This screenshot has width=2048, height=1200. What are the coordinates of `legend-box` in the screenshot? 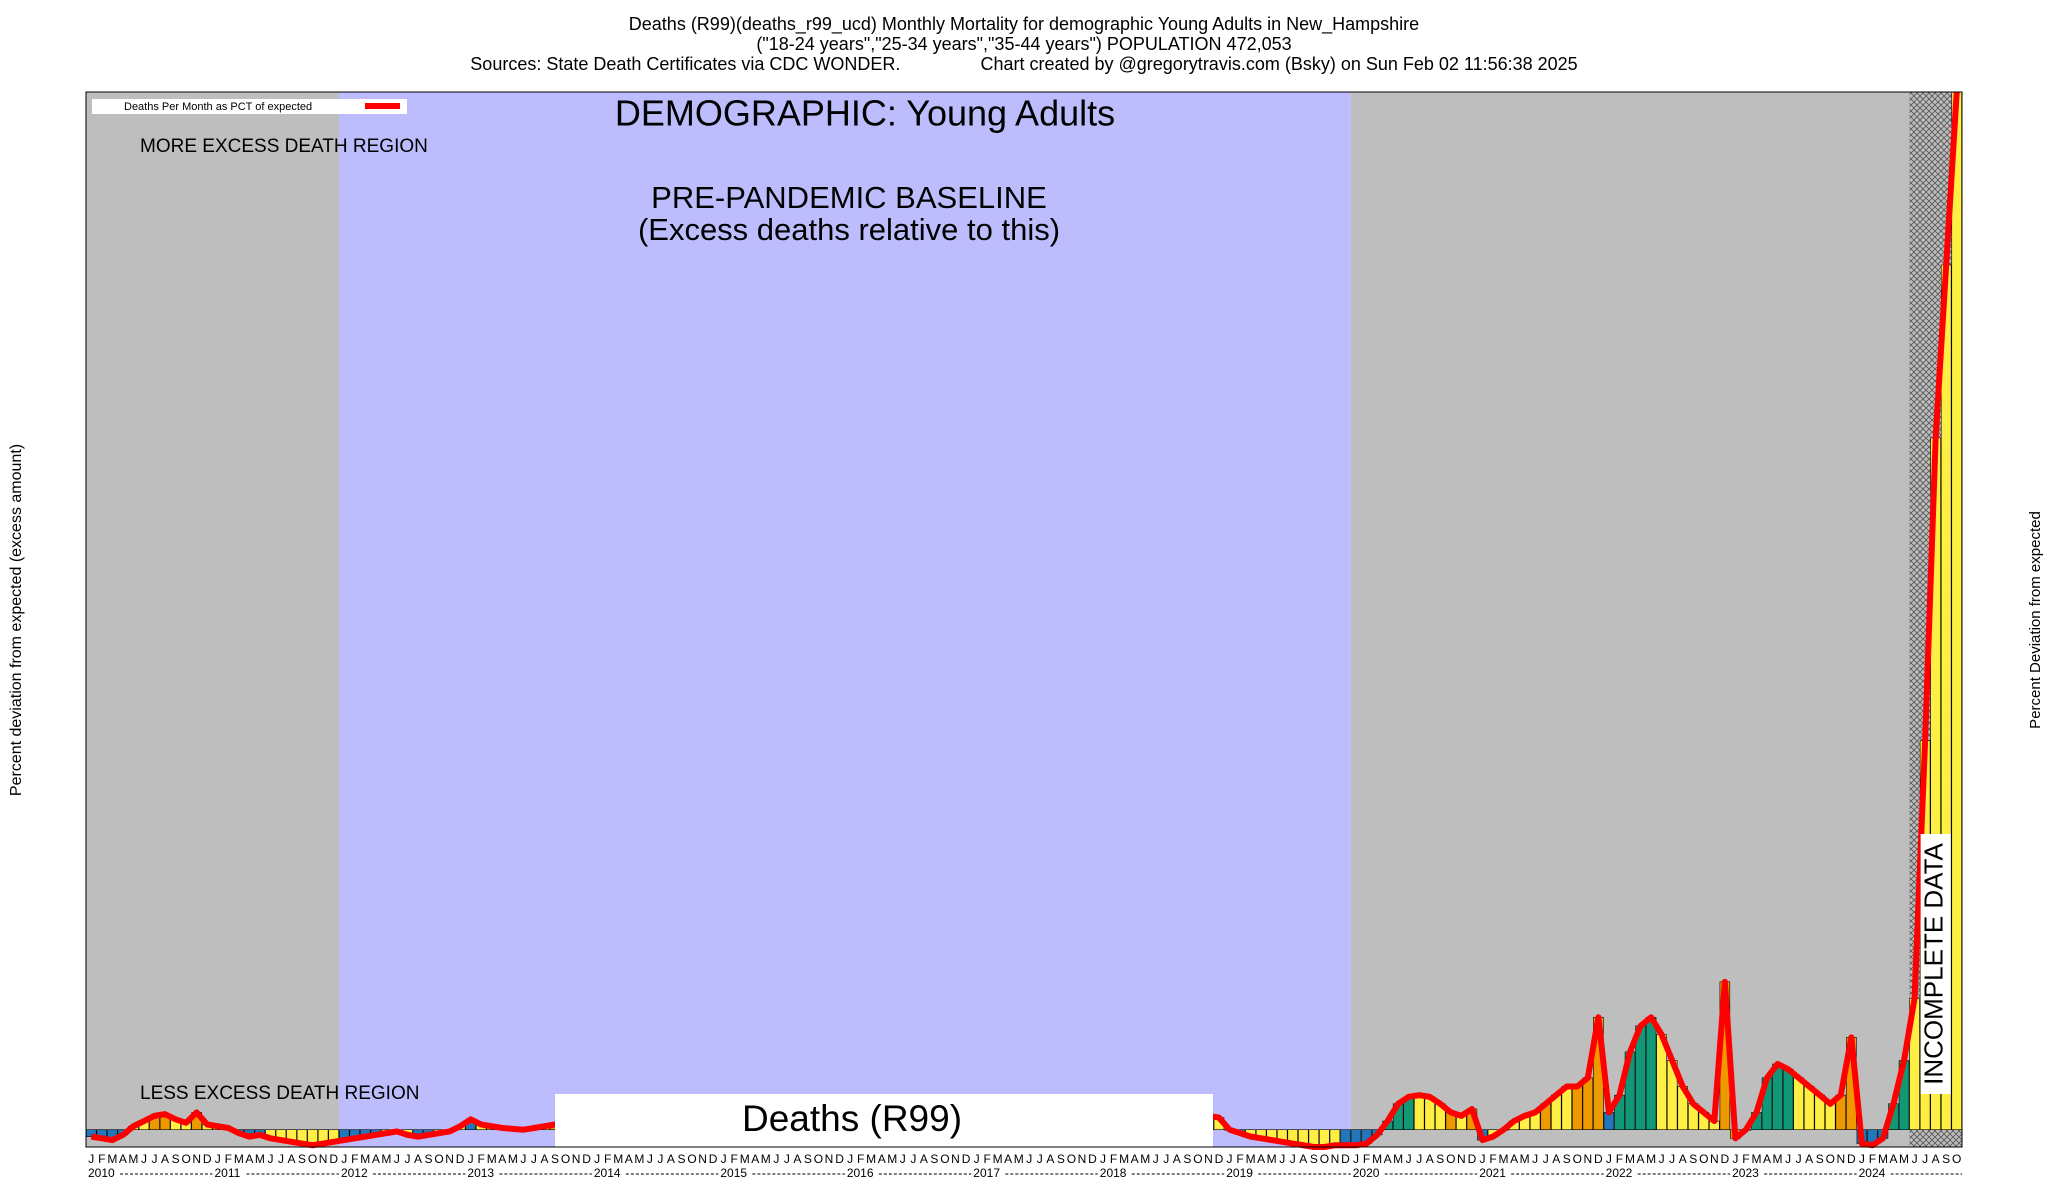 It's located at (249, 106).